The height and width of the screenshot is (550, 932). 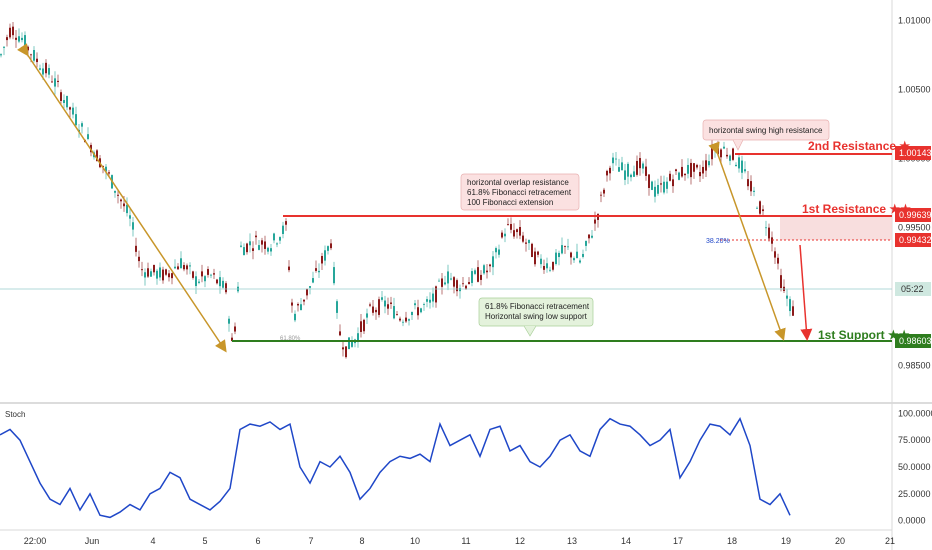 I want to click on svg-text: 61.8% Fibonacci retracement, so click(x=519, y=192).